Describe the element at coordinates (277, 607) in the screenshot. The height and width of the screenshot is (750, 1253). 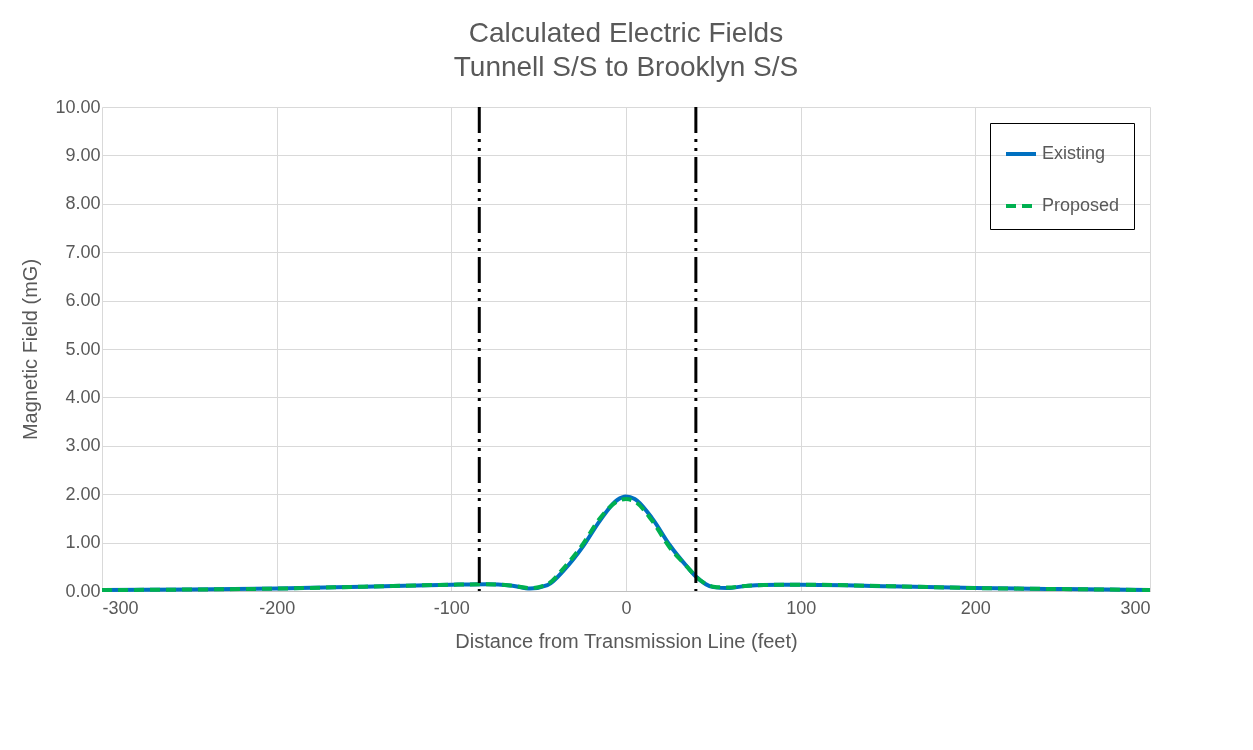
I see `x-tick-label: -200` at that location.